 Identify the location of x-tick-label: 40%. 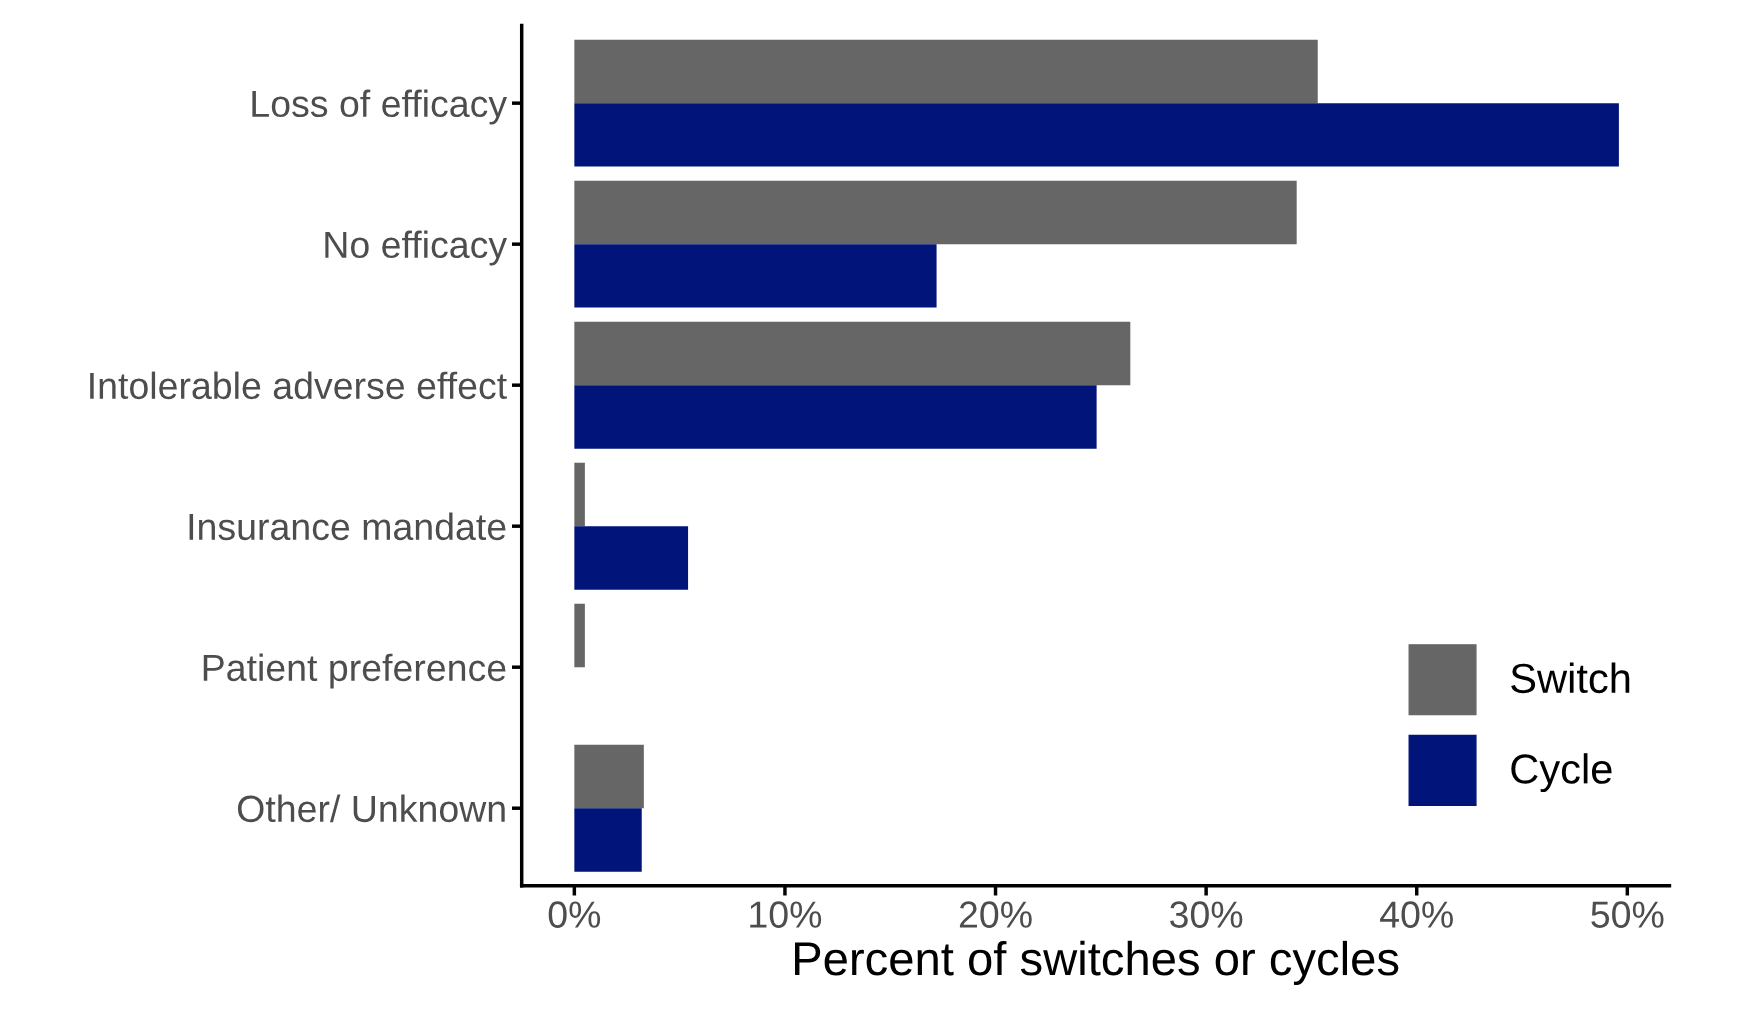
(1416, 914).